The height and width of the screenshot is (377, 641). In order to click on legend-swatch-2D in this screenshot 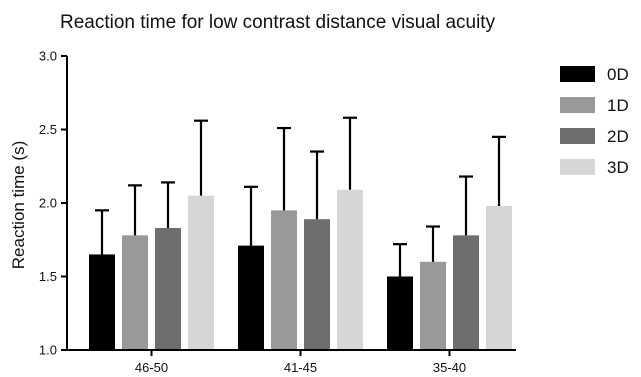, I will do `click(577, 136)`.